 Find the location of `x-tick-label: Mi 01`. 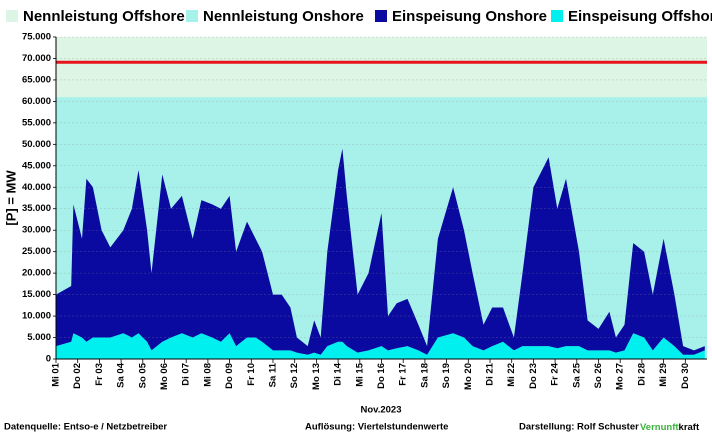

x-tick-label: Mi 01 is located at coordinates (56, 374).